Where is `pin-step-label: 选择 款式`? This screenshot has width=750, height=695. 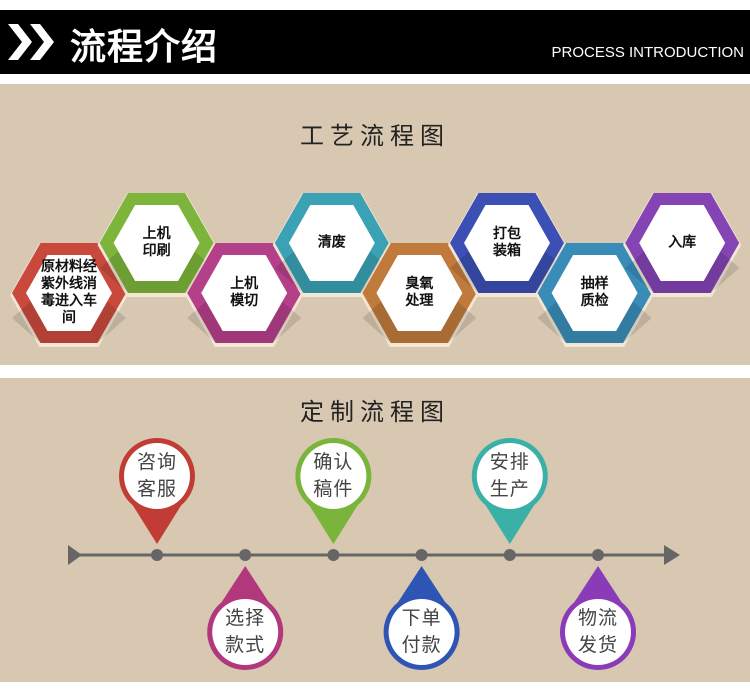
pin-step-label: 选择 款式 is located at coordinates (245, 632).